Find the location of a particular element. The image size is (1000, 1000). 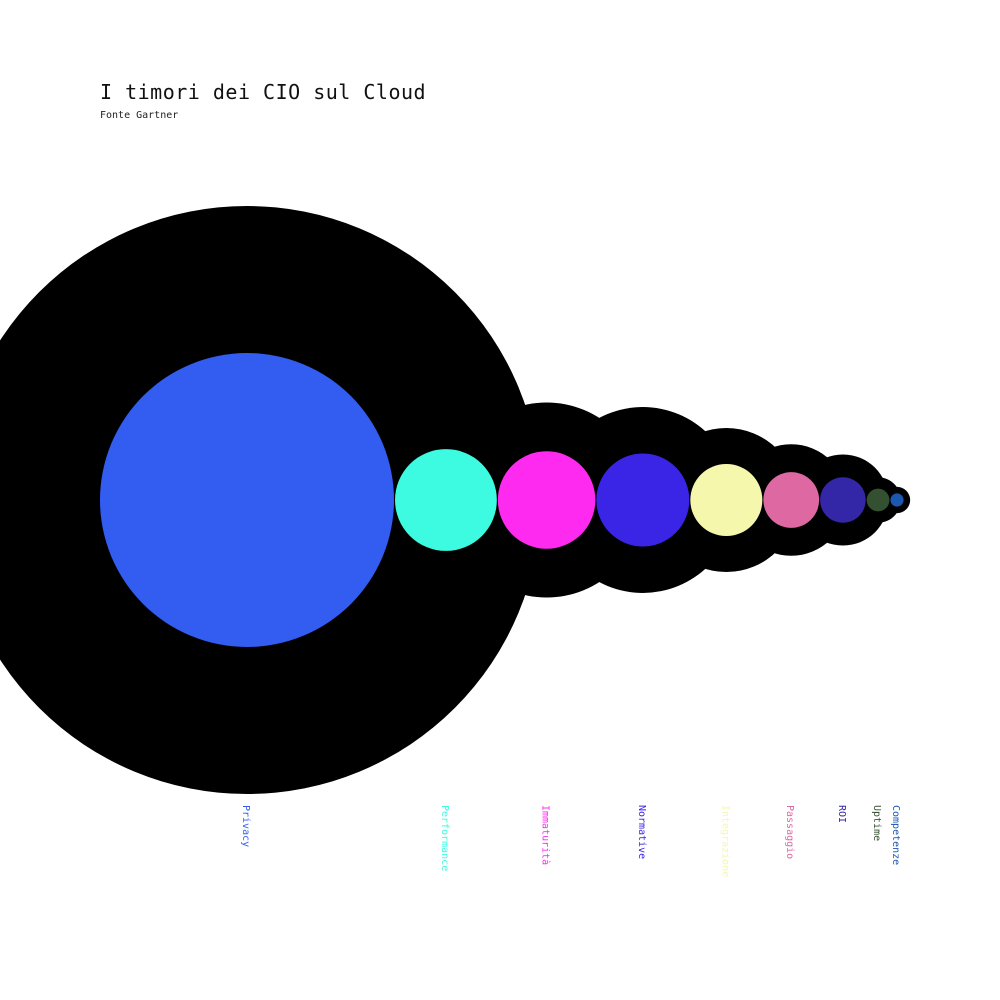

label-integrazione: Integrazione is located at coordinates (724, 841).